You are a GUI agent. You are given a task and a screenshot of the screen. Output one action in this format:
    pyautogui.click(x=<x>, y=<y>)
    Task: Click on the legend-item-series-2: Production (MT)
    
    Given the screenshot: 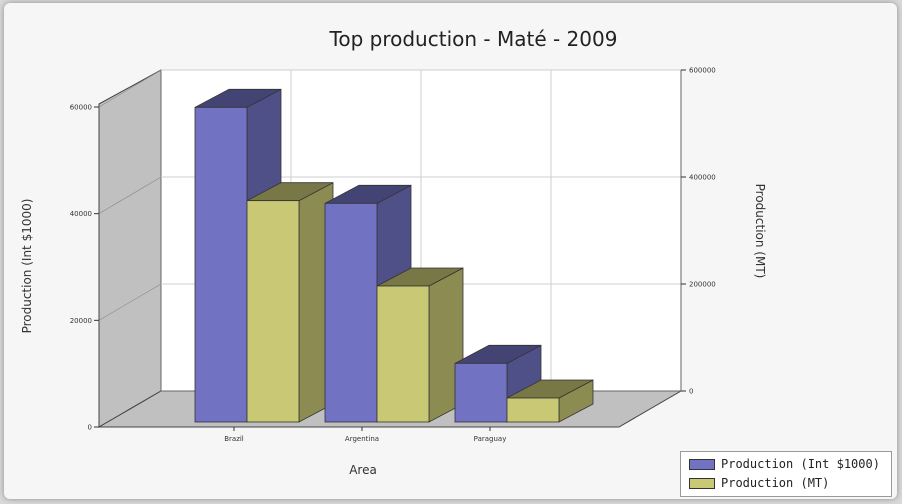 What is the action you would take?
    pyautogui.click(x=759, y=483)
    